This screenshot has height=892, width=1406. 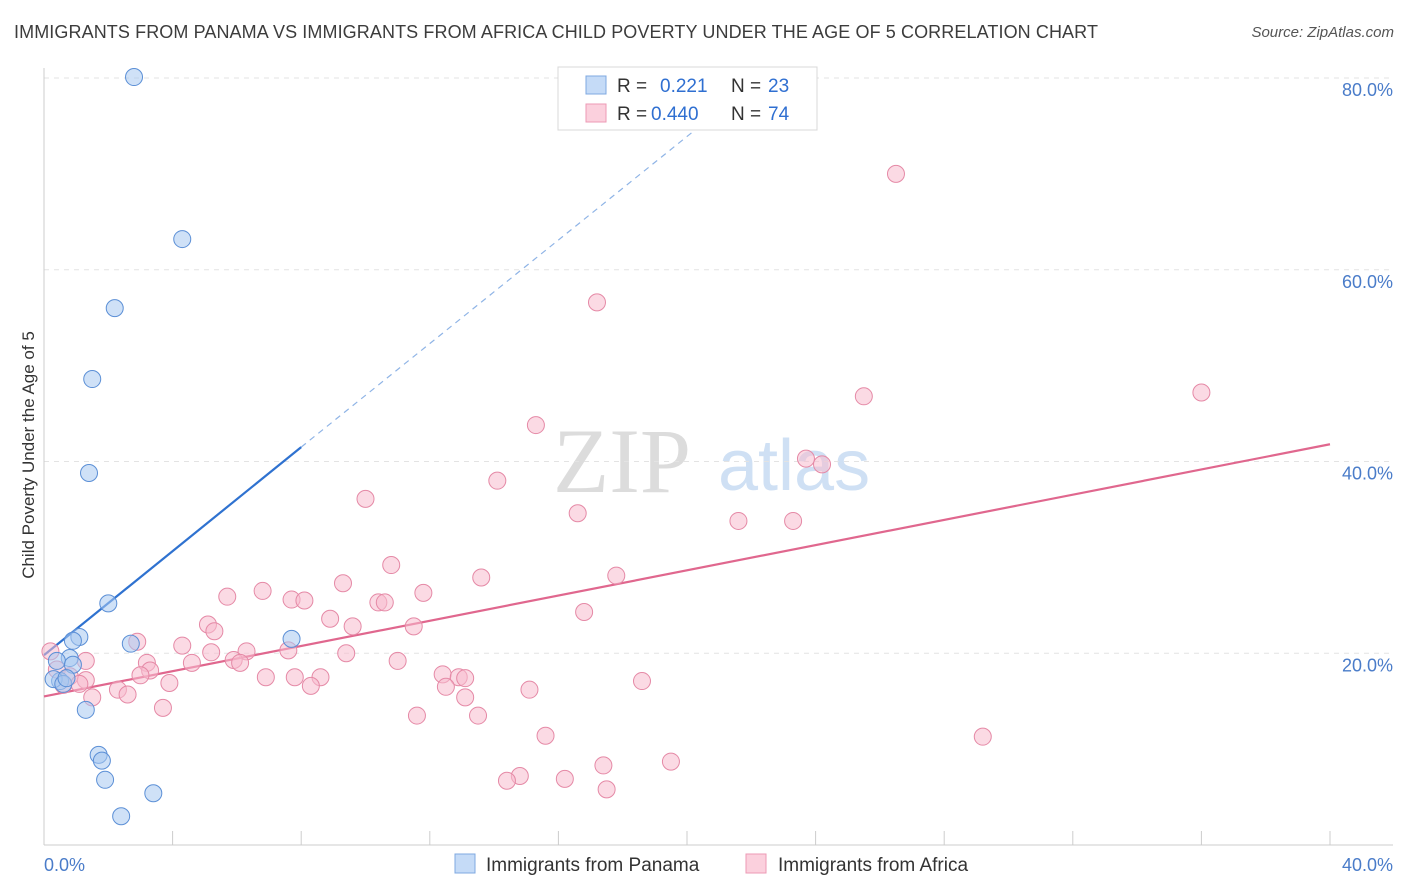 What do you see at coordinates (778, 86) in the screenshot?
I see `legend-n-value-panama: 23` at bounding box center [778, 86].